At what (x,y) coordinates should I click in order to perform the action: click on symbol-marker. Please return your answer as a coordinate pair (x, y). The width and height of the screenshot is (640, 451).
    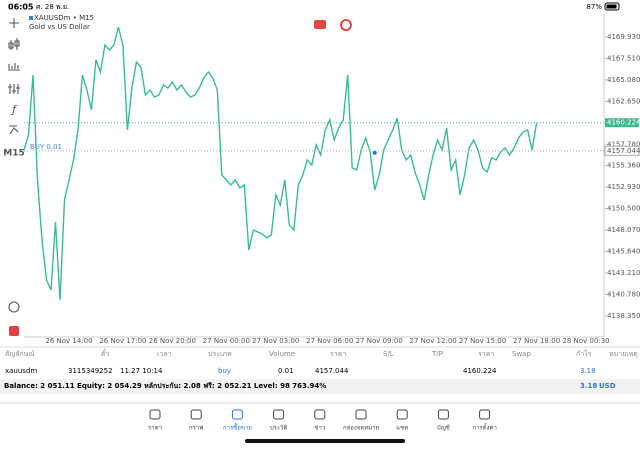
    Looking at the image, I should click on (31, 18).